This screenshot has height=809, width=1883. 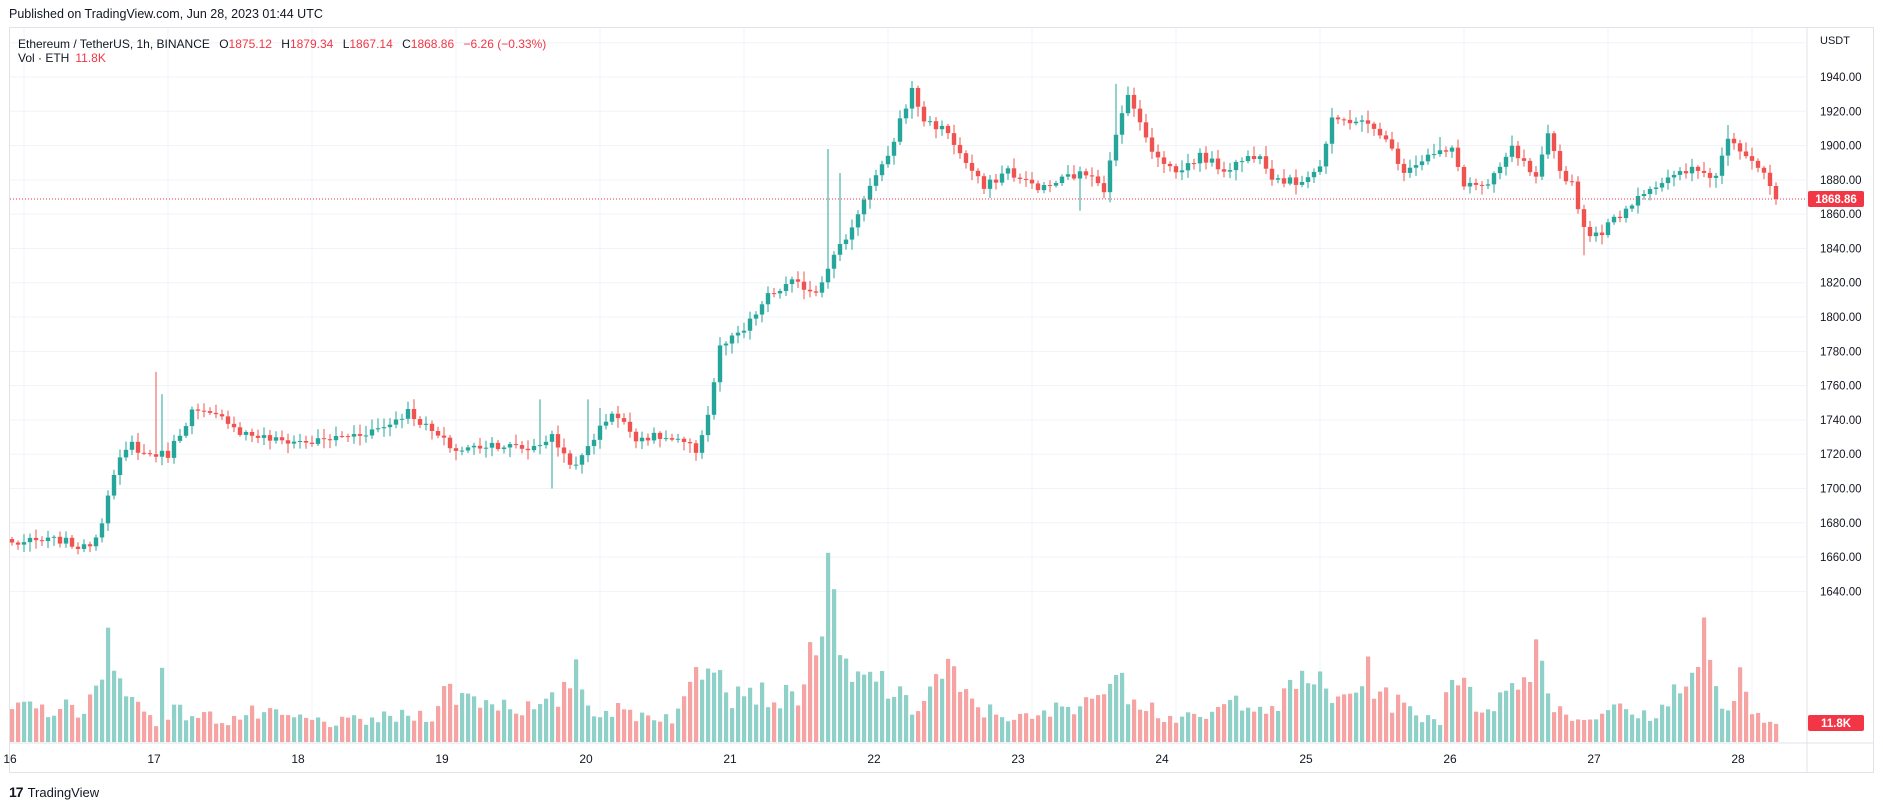 I want to click on y-tick-label: 1700.00, so click(x=1841, y=489).